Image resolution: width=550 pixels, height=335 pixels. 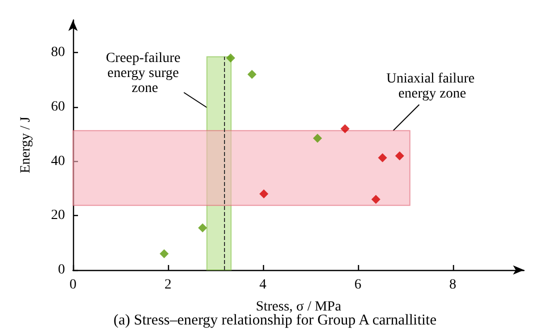 I want to click on y-tick-label: 40, so click(x=58, y=161).